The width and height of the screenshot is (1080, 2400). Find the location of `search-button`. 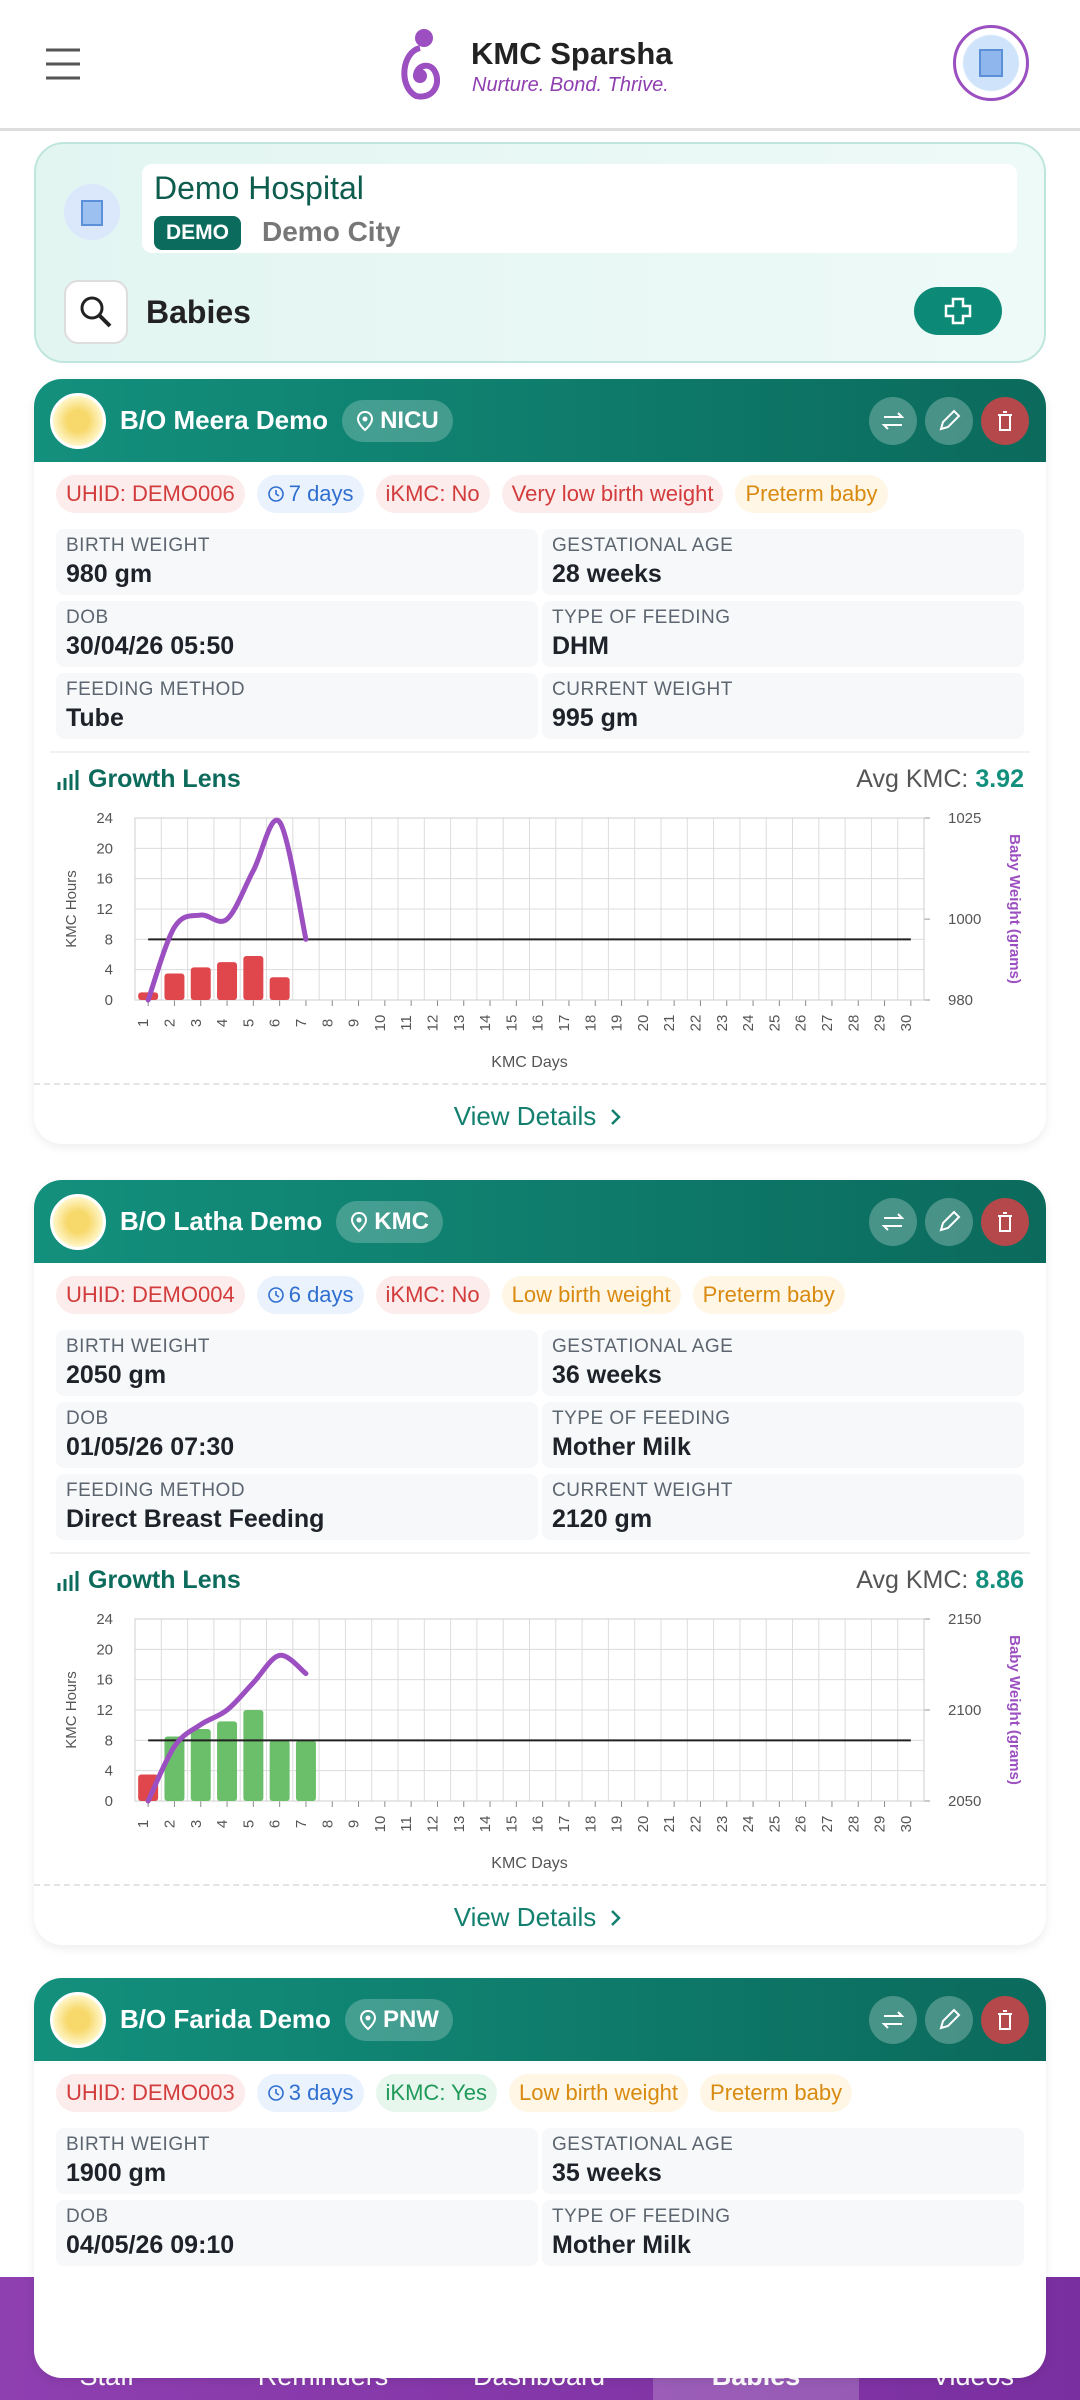

search-button is located at coordinates (96, 312).